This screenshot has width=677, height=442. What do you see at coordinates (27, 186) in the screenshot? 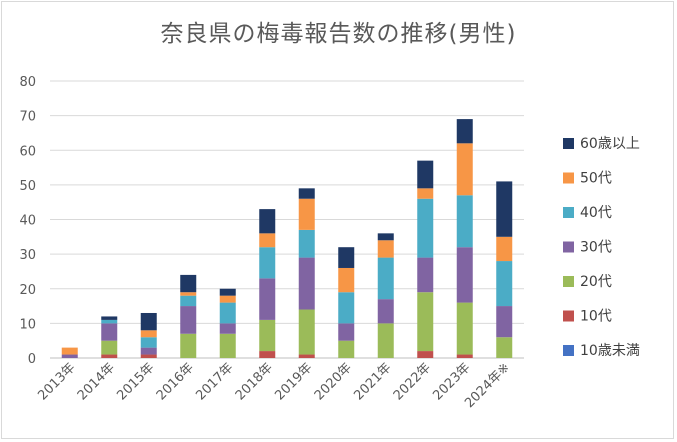
I see `y-tick-label: 50` at bounding box center [27, 186].